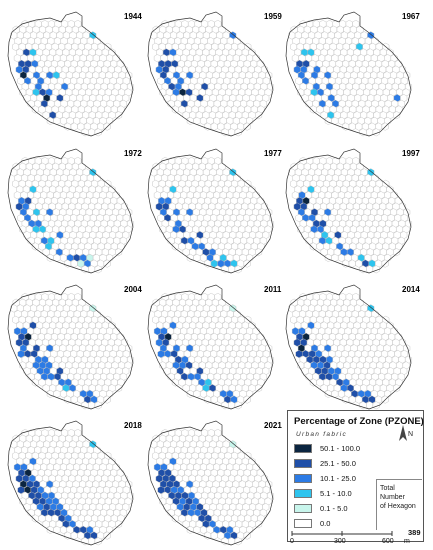  Describe the element at coordinates (273, 153) in the screenshot. I see `map-year-label: 1977` at that location.